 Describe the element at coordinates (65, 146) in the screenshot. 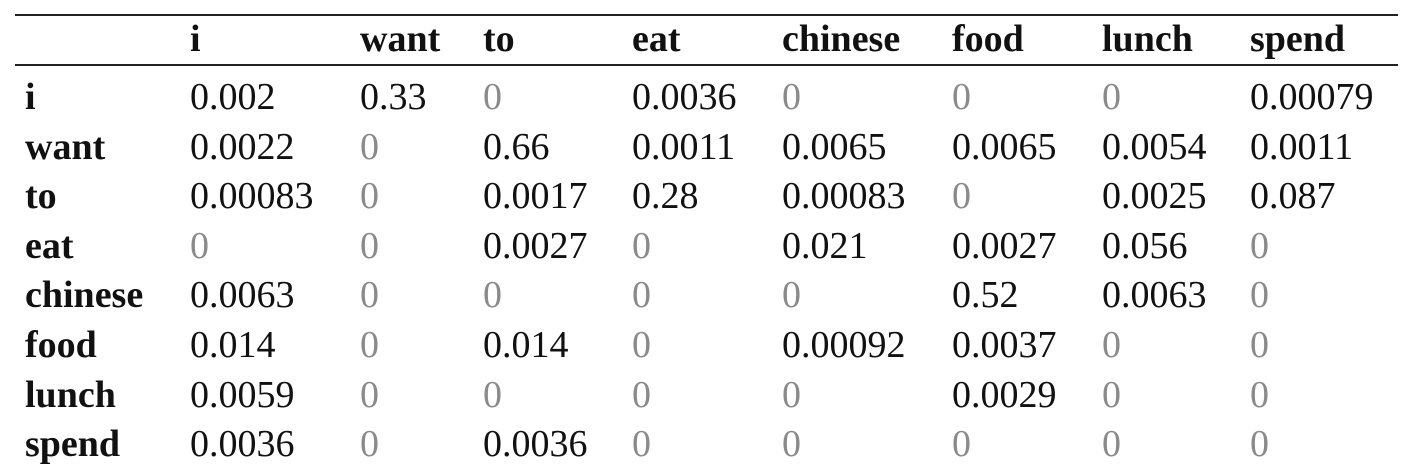

I see `row-label: want` at that location.